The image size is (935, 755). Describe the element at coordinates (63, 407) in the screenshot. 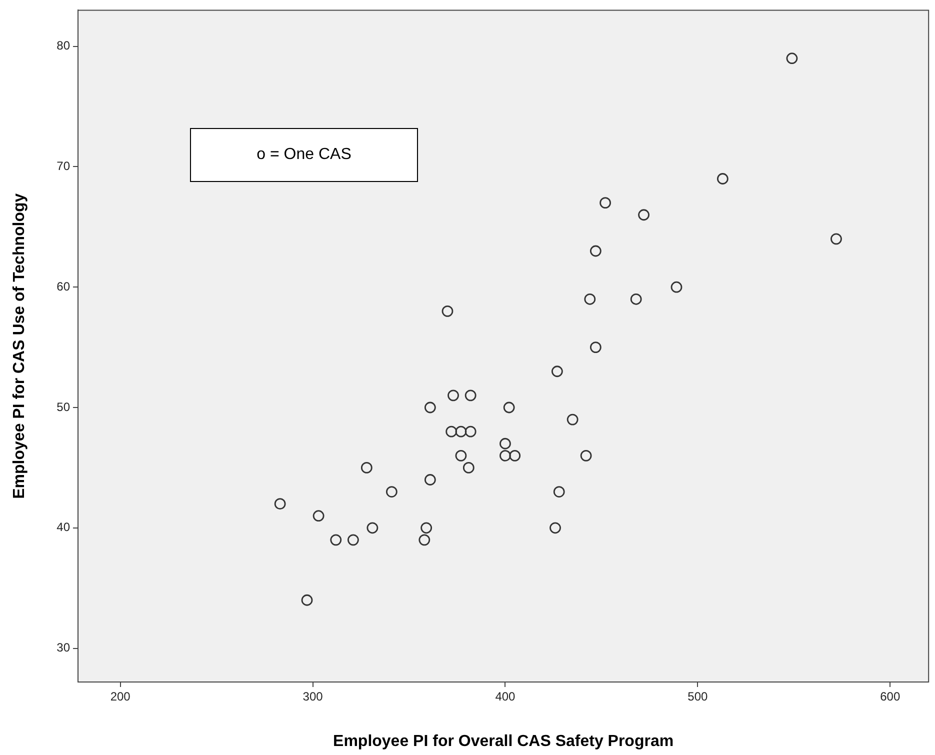

I see `y-tick-label: 50` at that location.